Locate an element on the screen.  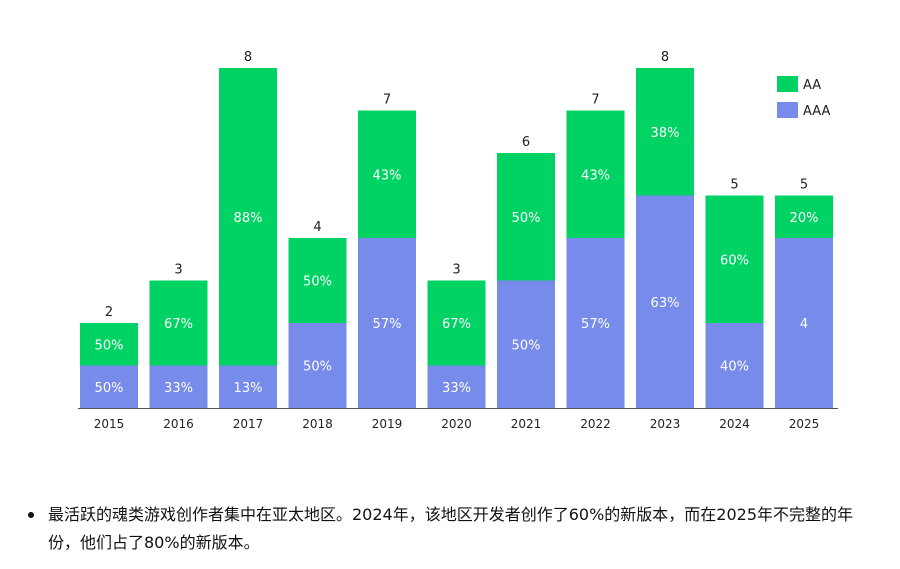
bar-aa-2021 is located at coordinates (526, 217).